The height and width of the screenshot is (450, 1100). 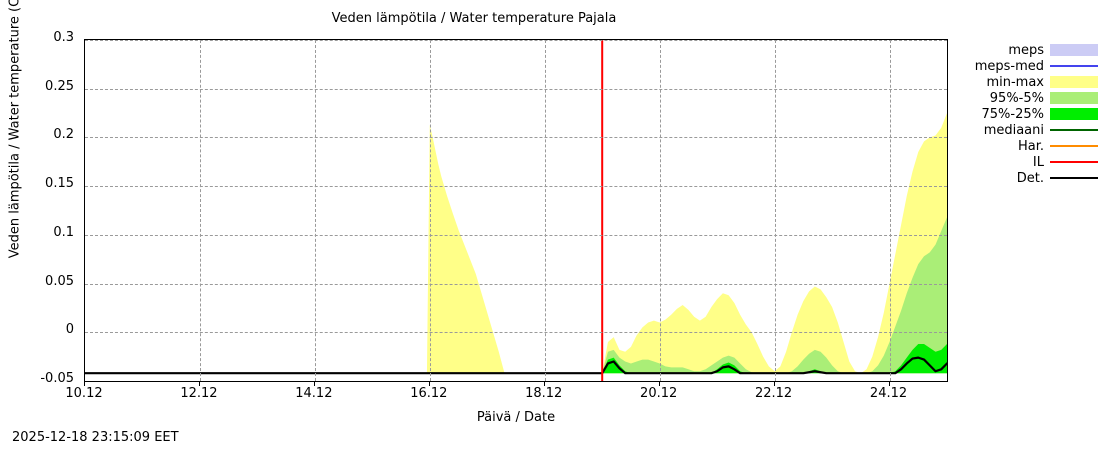 I want to click on legend-item: meps-med, so click(x=1030, y=66).